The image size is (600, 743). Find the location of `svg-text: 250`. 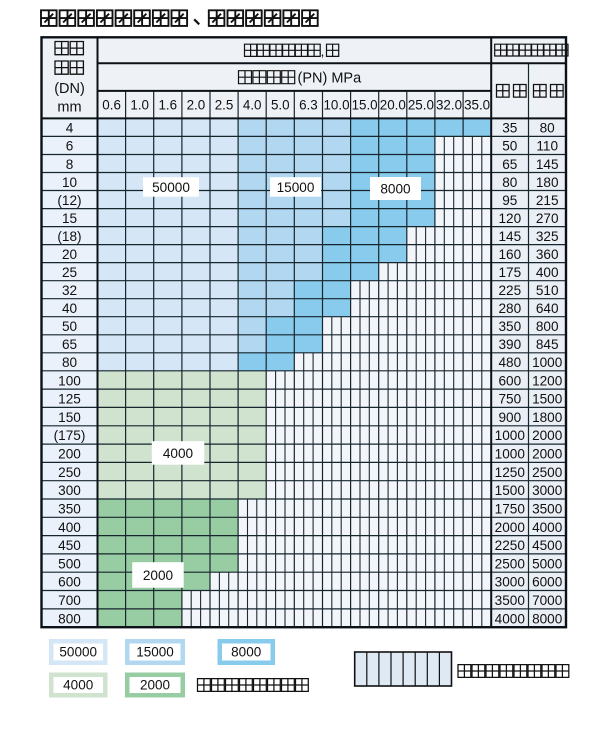

svg-text: 250 is located at coordinates (69, 472).